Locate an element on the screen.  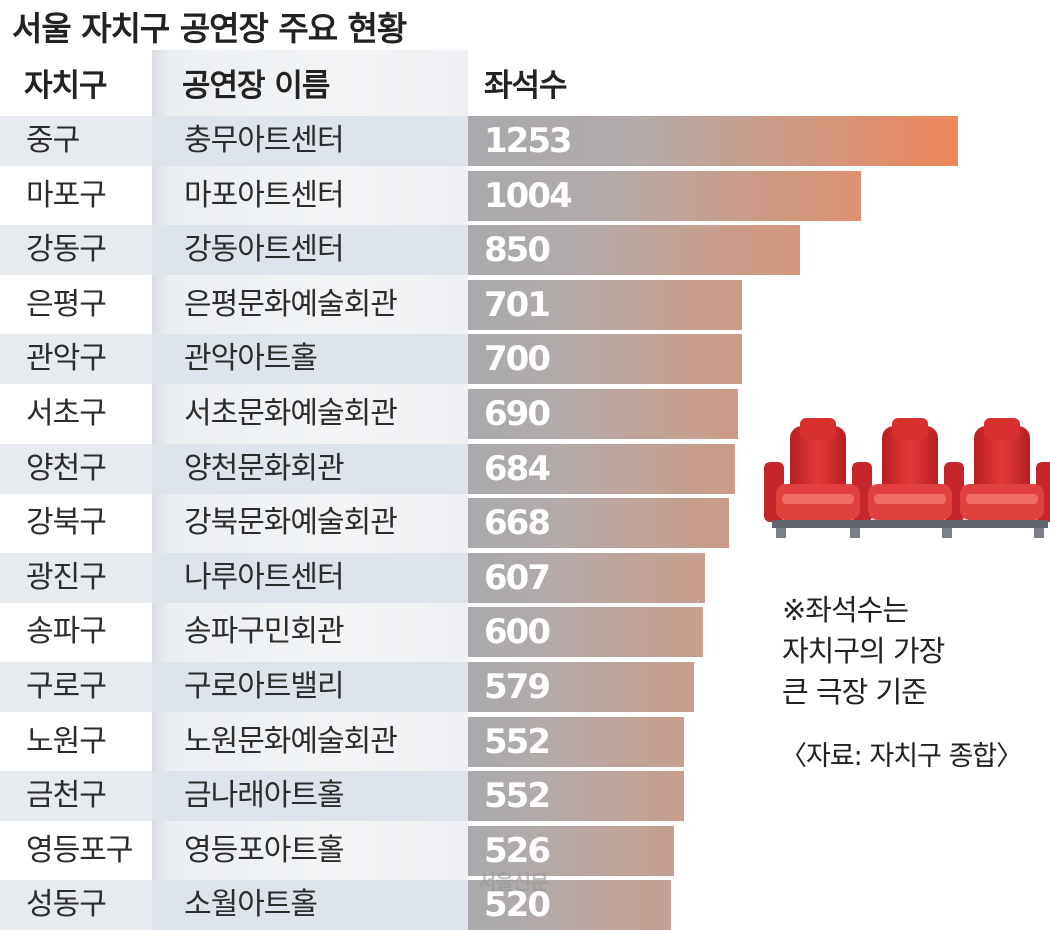
seat-count-note: ※좌석수는 자치구의 가장 큰 극장 기준 is located at coordinates (863, 651).